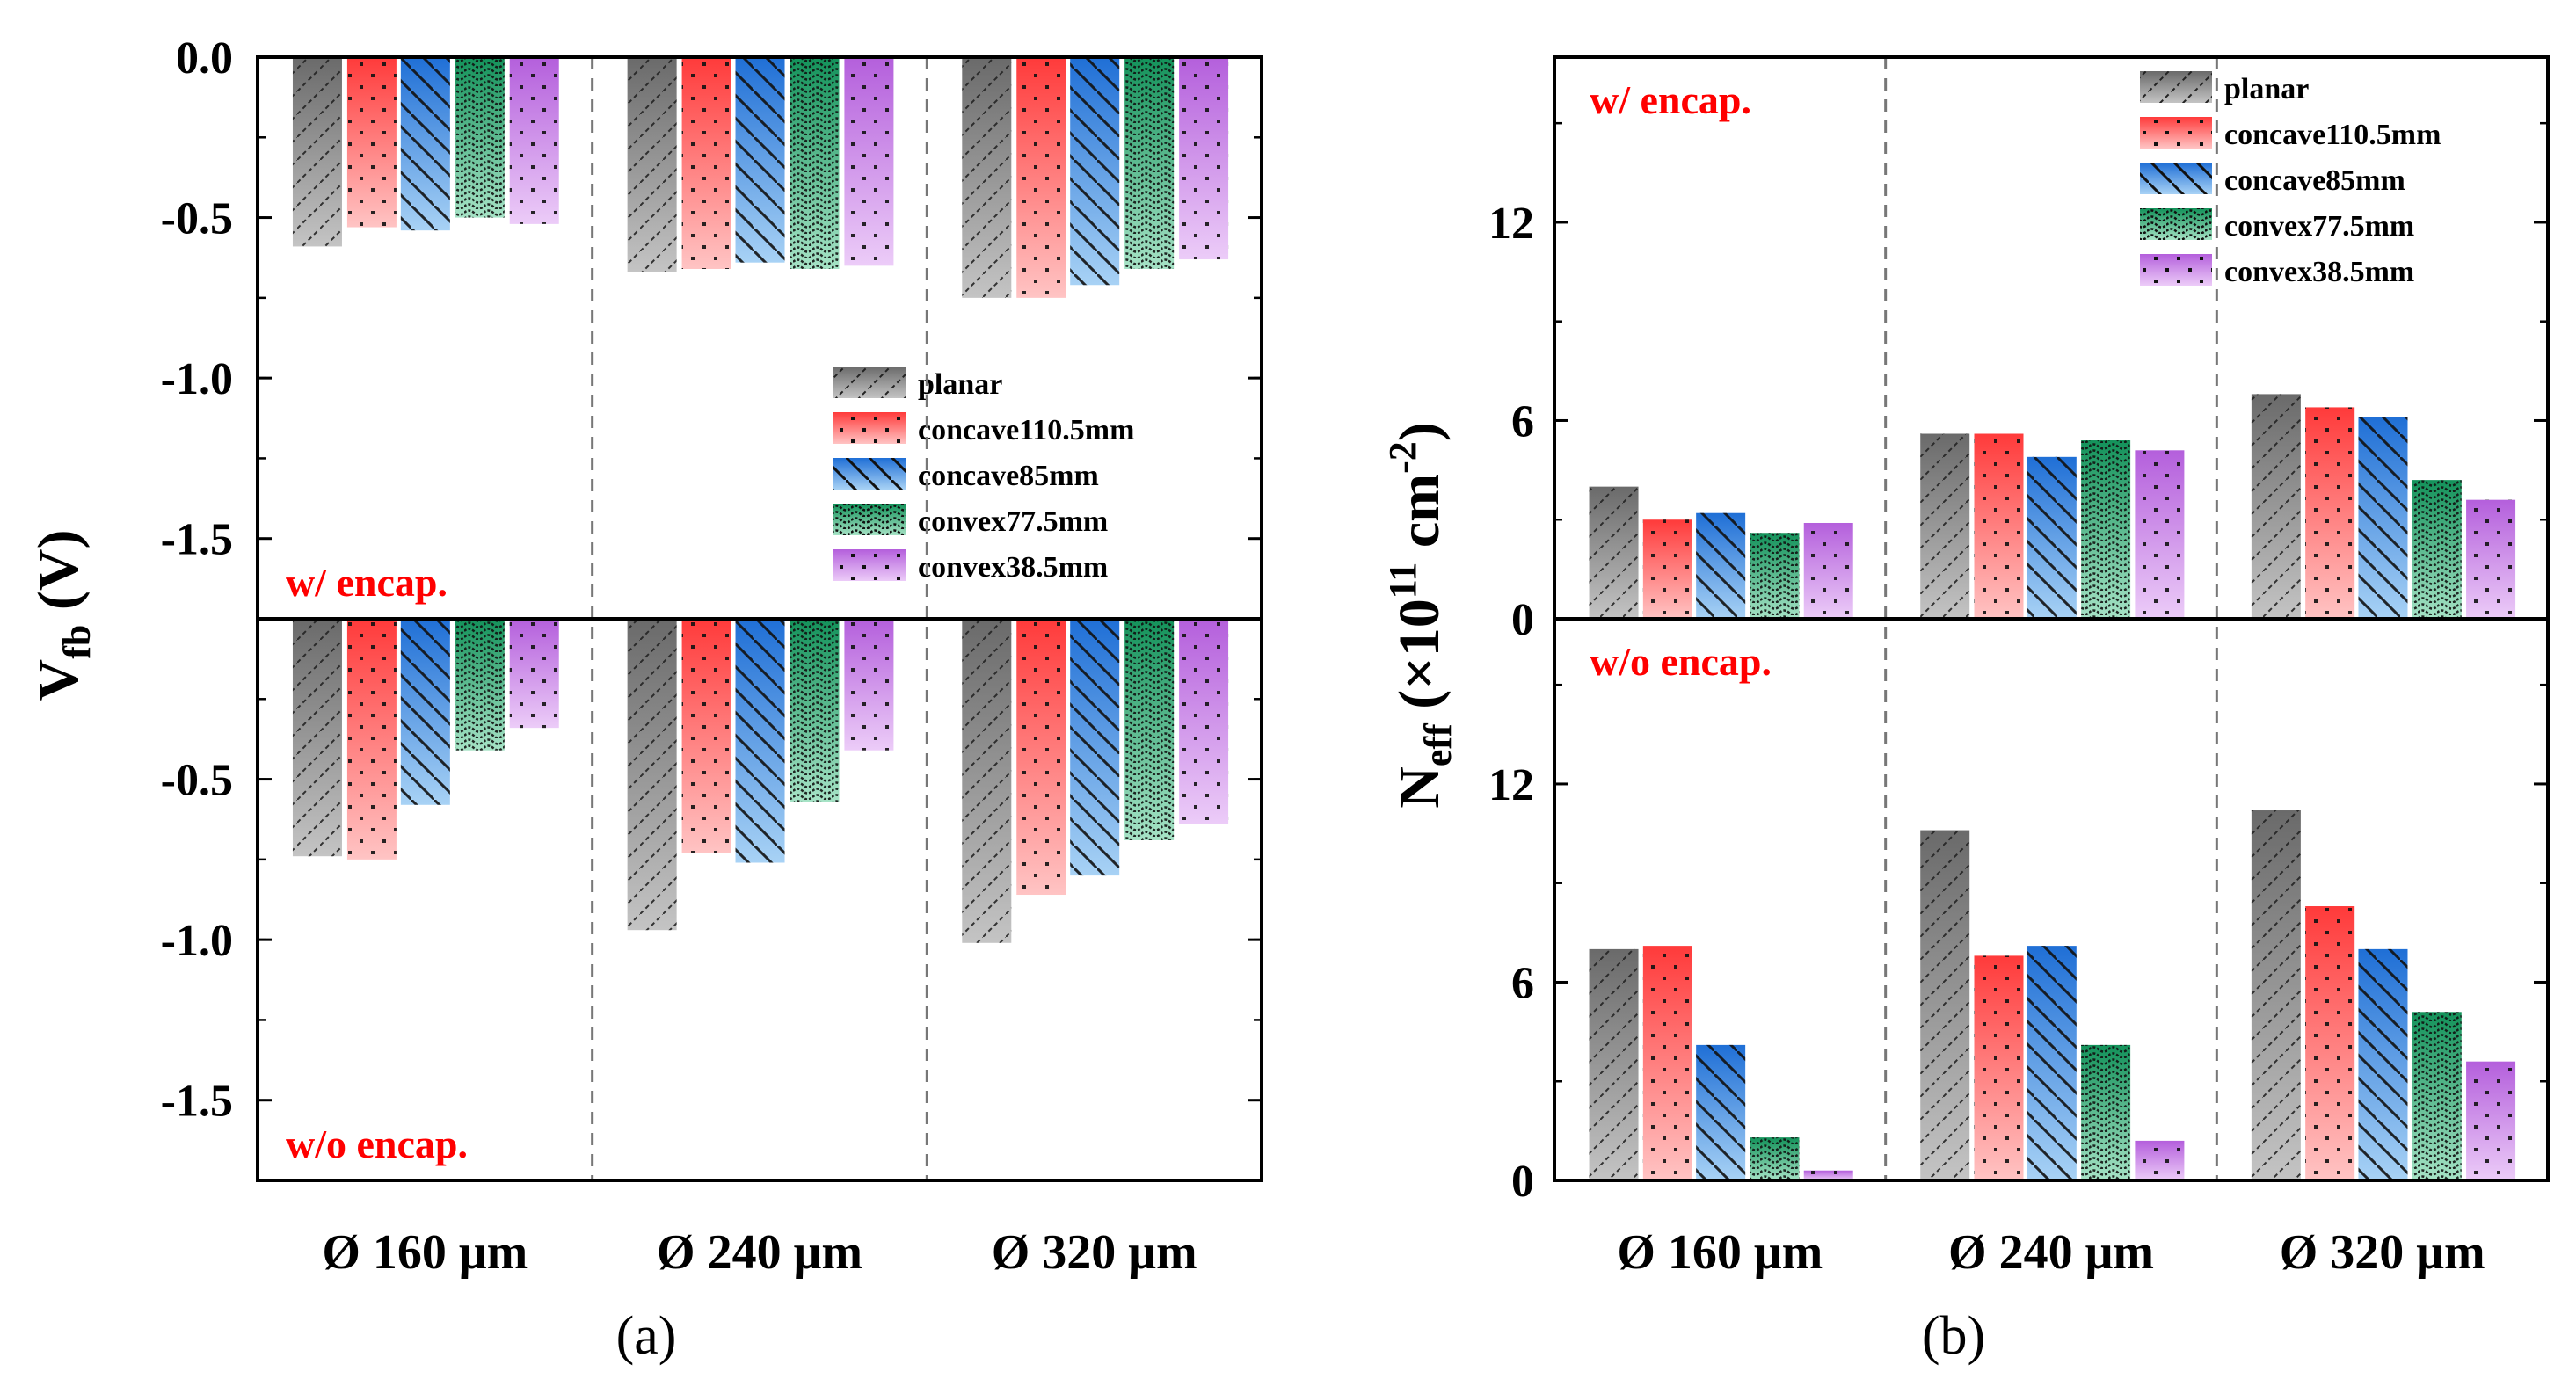  What do you see at coordinates (197, 781) in the screenshot?
I see `ytick-label: -0.5` at bounding box center [197, 781].